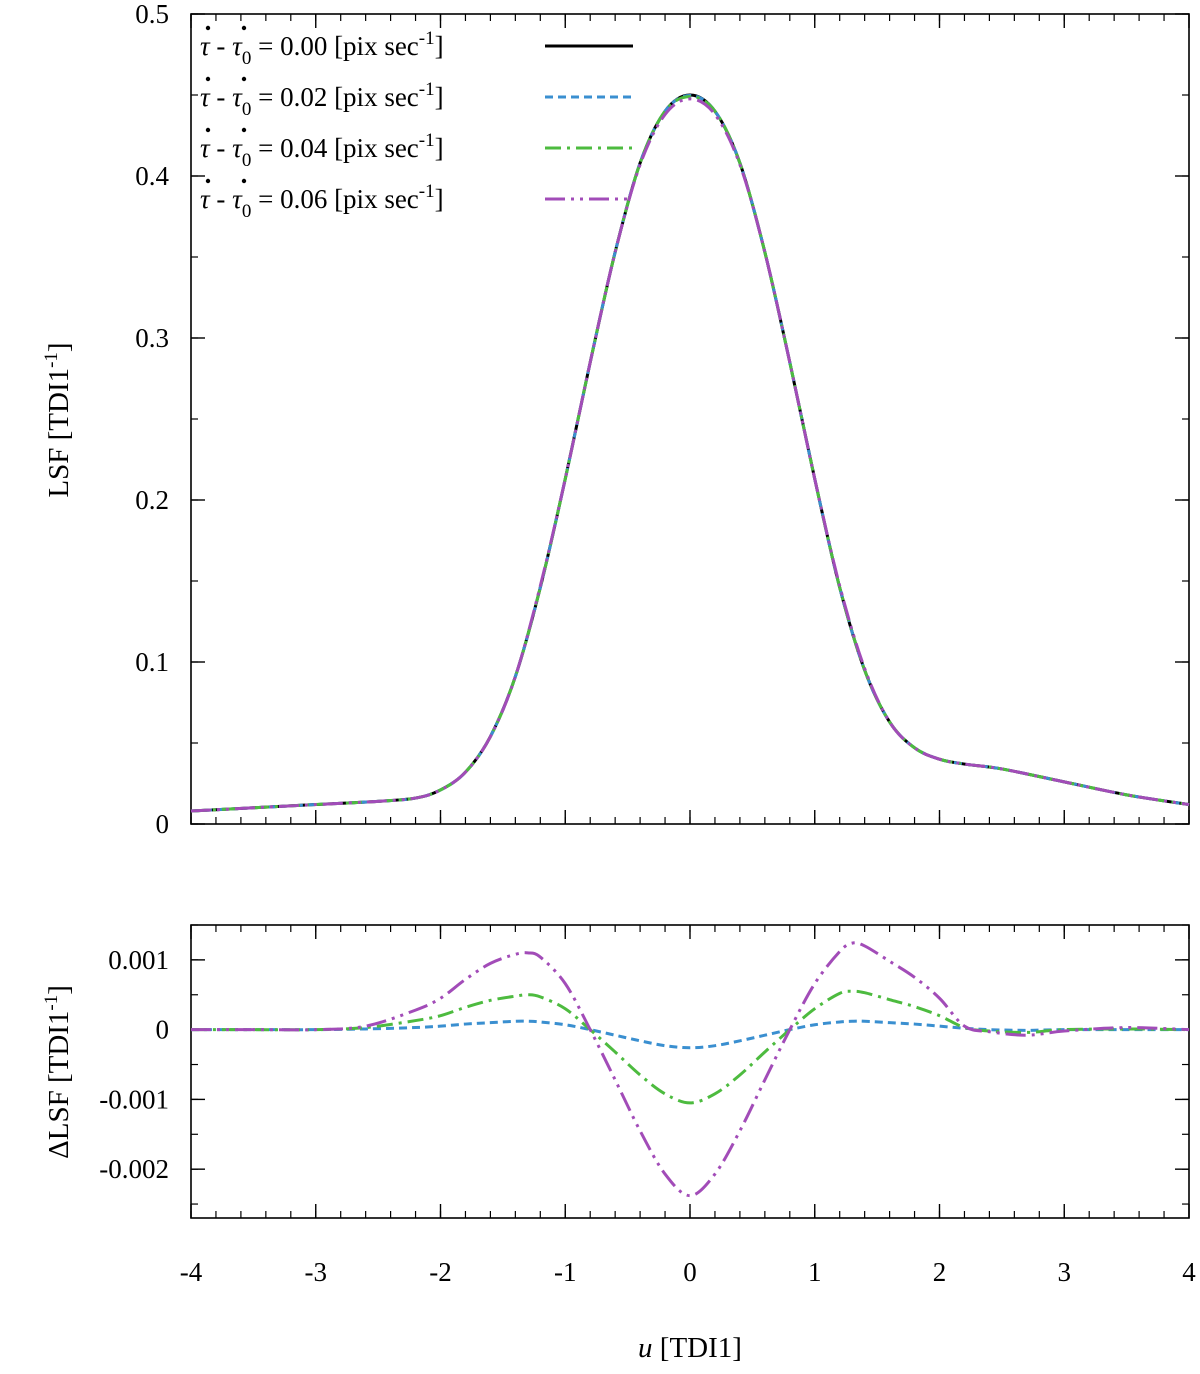 The height and width of the screenshot is (1374, 1200). I want to click on top-y-tick-label: 0.4, so click(152, 176).